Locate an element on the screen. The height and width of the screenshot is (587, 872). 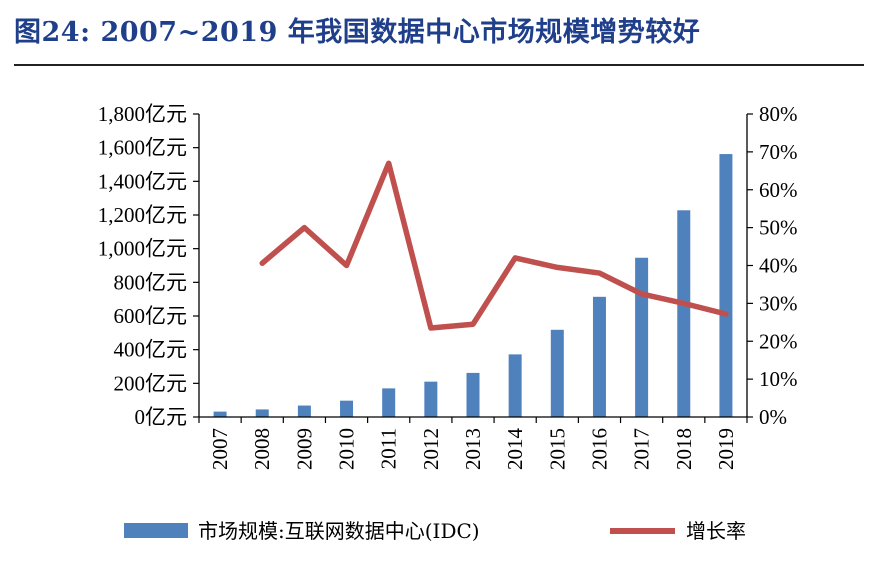
x-tick-label: 2019 is located at coordinates (726, 449).